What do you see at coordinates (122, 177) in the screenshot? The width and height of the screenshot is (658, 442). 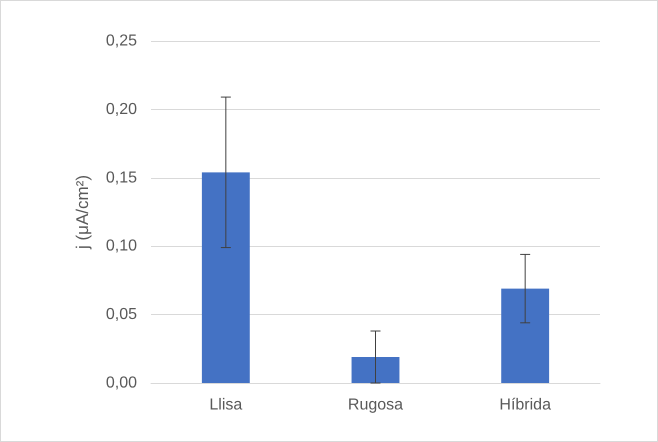 I see `y-tick-label: 0,15` at bounding box center [122, 177].